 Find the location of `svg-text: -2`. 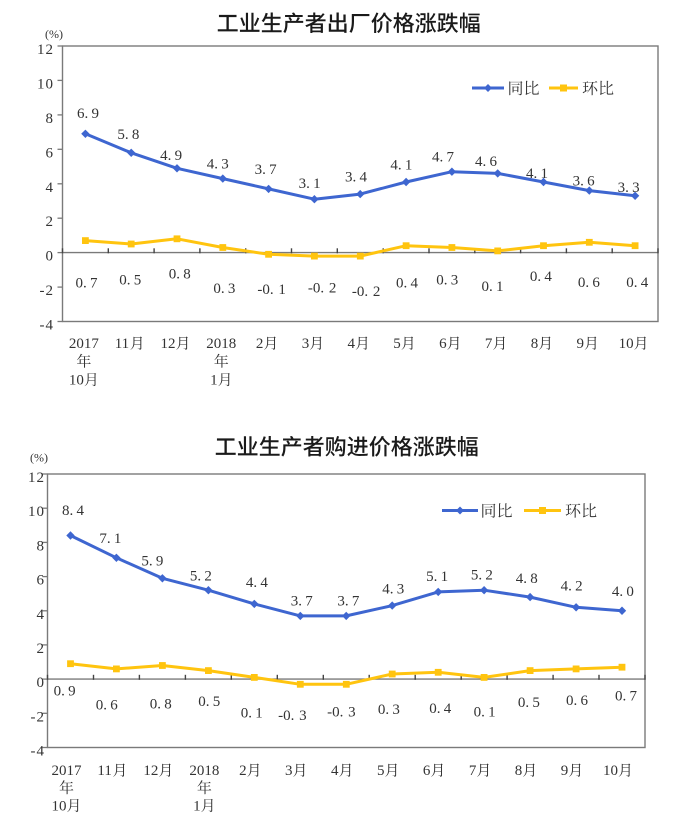

svg-text: -2 is located at coordinates (47, 291).